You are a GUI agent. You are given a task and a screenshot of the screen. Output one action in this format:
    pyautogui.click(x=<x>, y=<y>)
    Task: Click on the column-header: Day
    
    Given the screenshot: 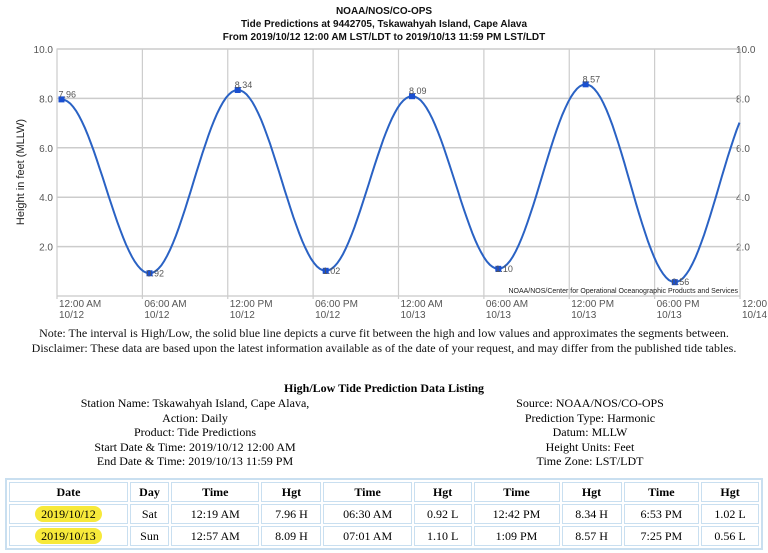 What is the action you would take?
    pyautogui.click(x=149, y=492)
    